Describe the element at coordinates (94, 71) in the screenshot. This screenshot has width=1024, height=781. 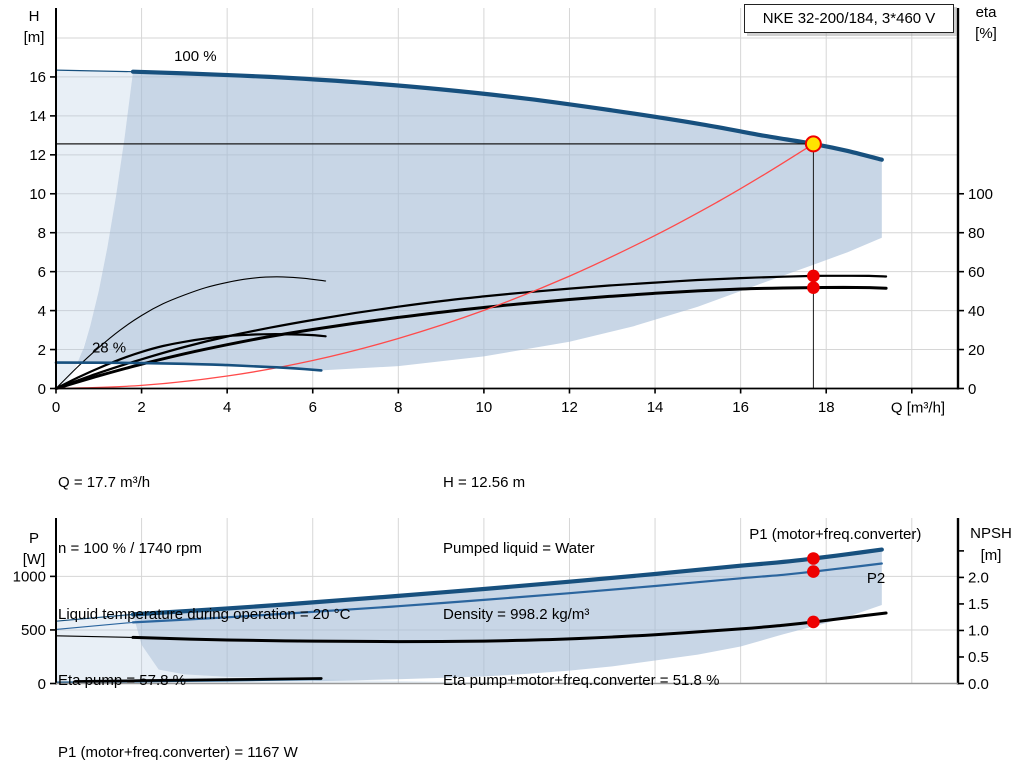
I see `envelope-top-edge` at that location.